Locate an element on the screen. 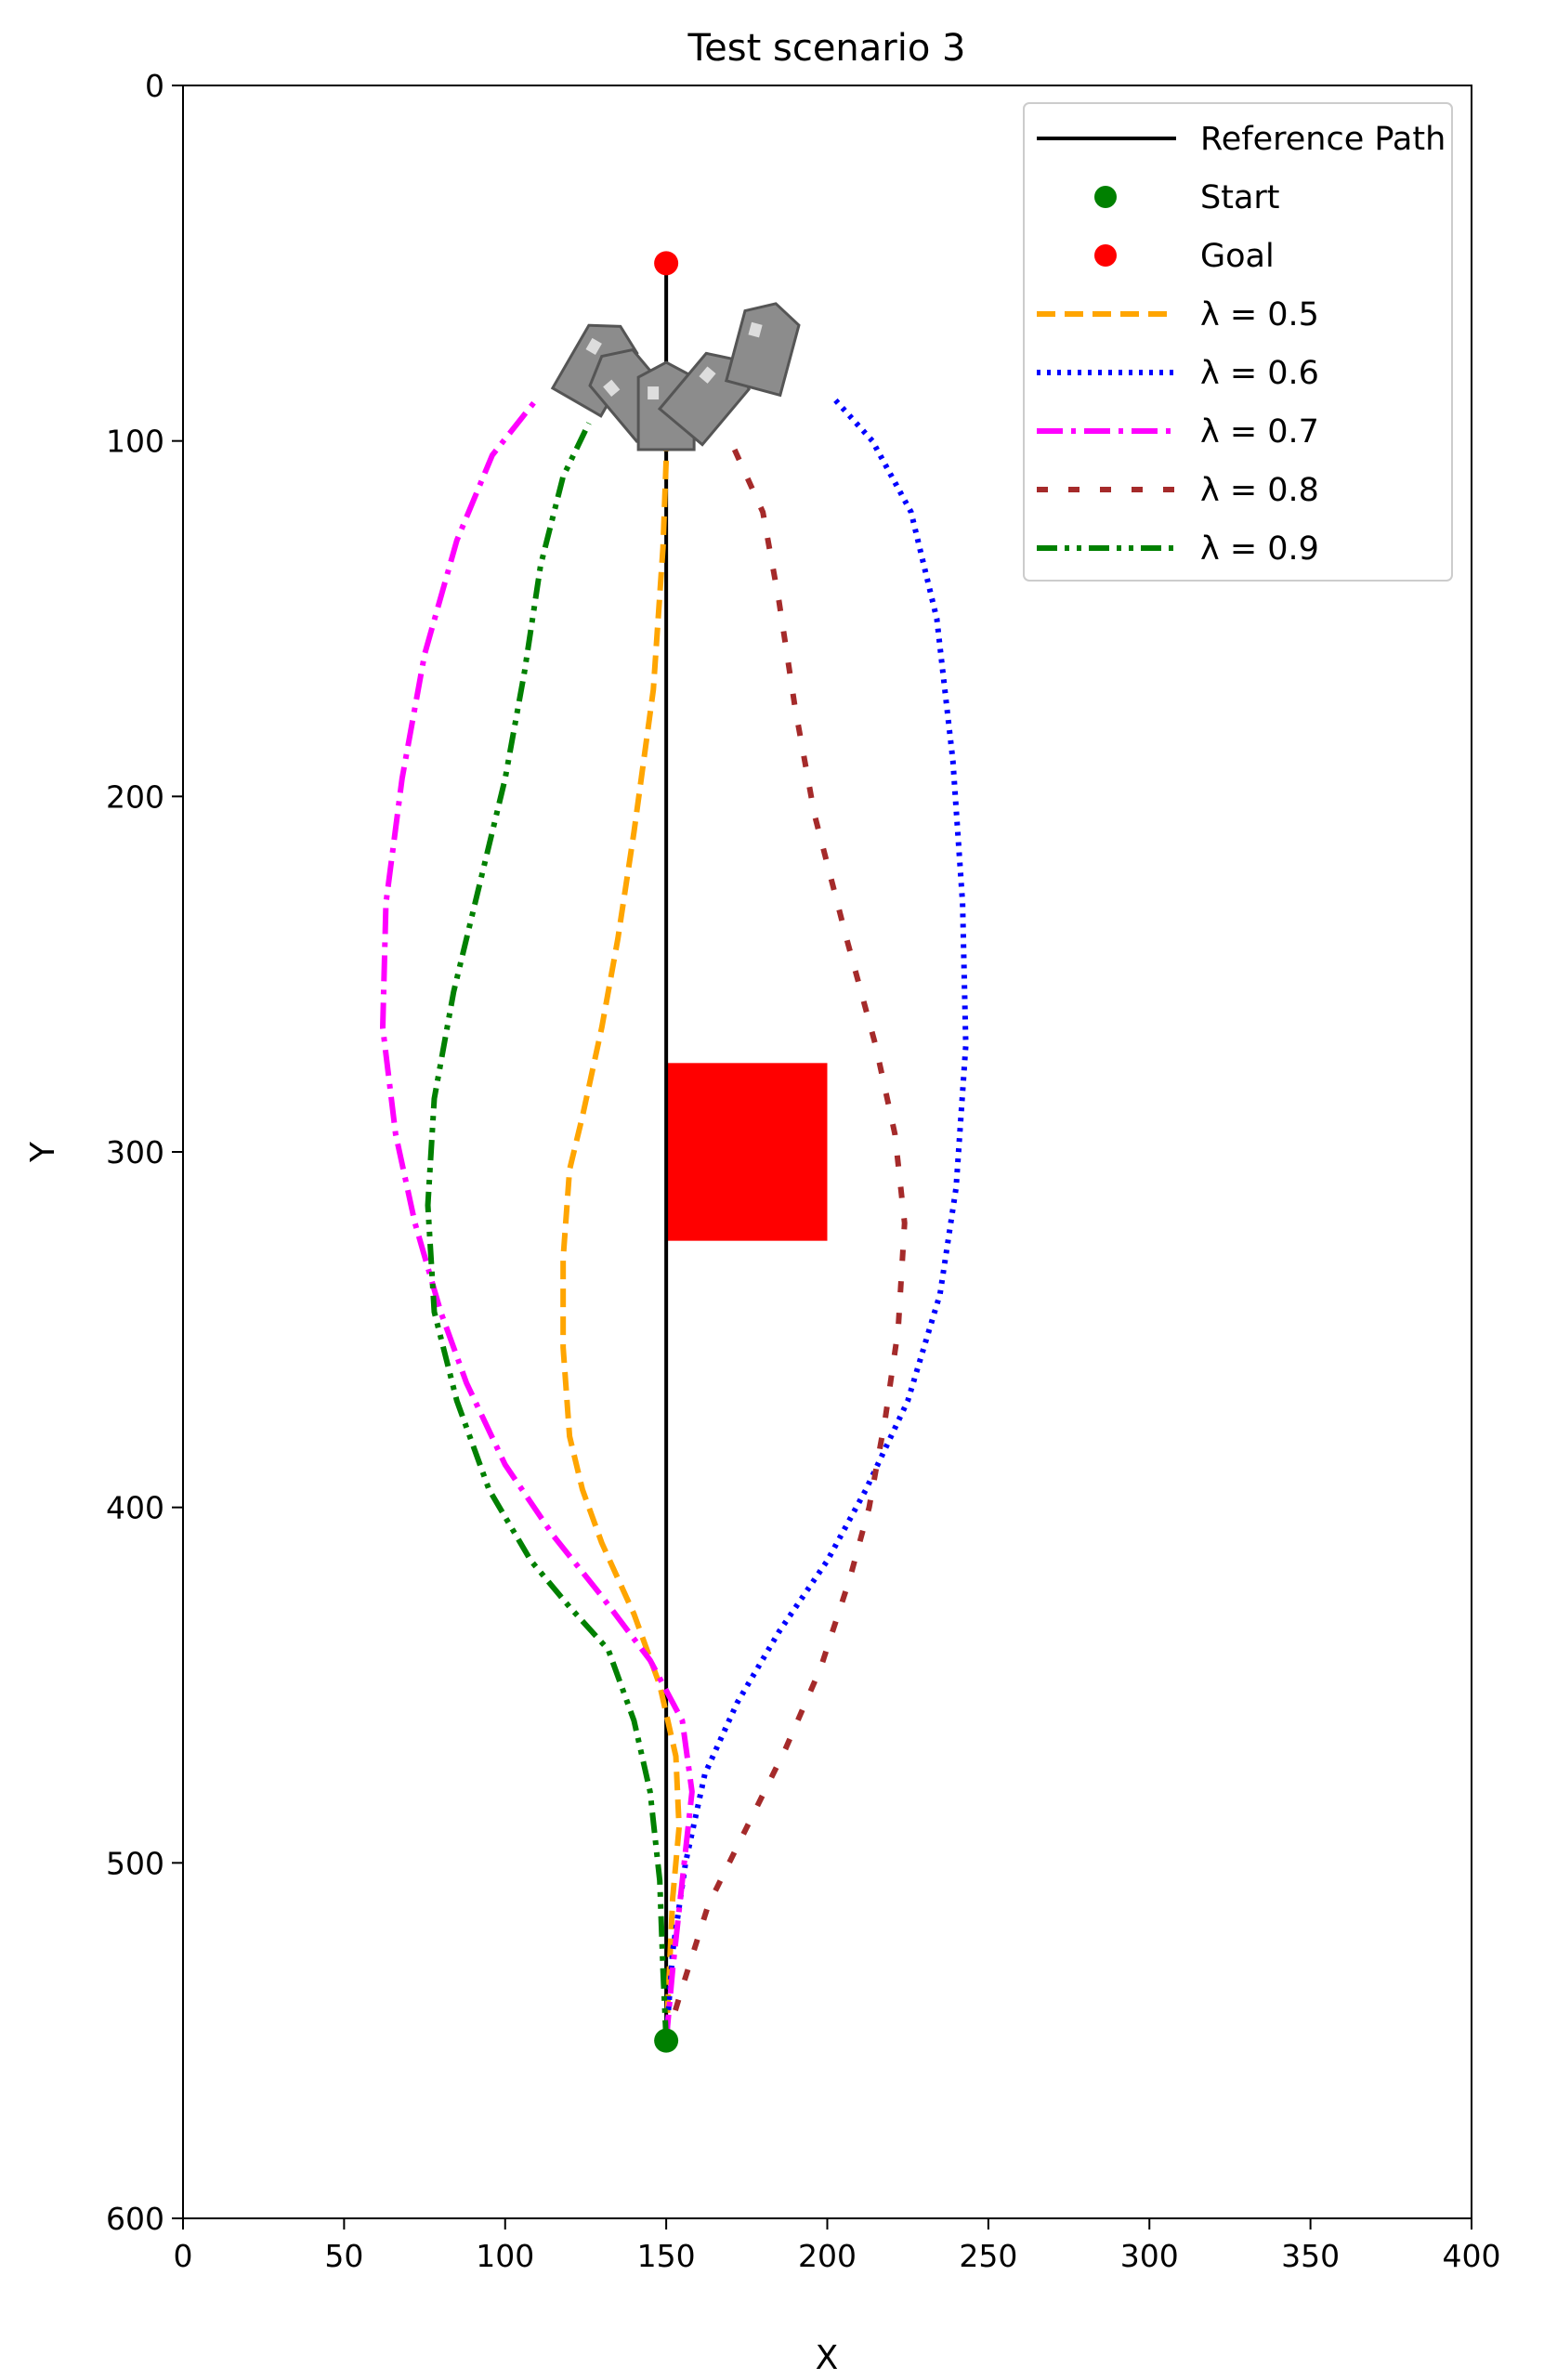 The height and width of the screenshot is (2380, 1544). x-tick-label-0: 0 is located at coordinates (183, 2256).